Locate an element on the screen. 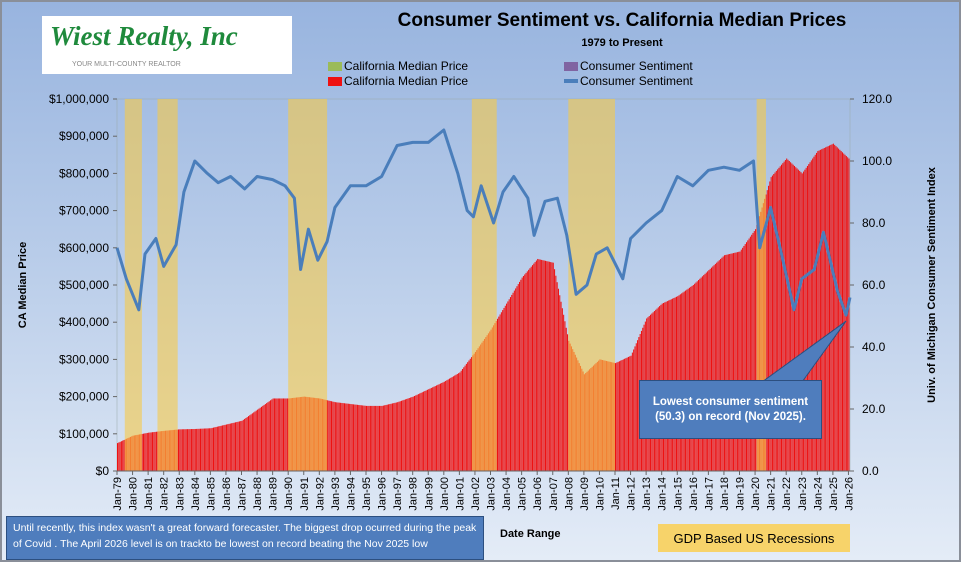  x-tick-label: Jan-16 is located at coordinates (694, 494).